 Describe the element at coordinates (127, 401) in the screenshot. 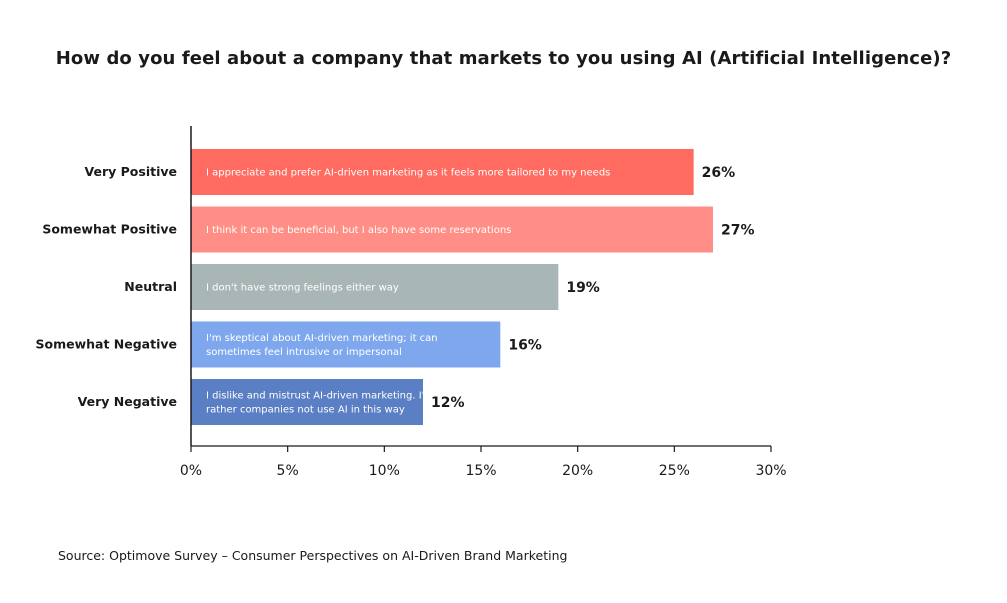

I see `category-label: Very Negative` at that location.